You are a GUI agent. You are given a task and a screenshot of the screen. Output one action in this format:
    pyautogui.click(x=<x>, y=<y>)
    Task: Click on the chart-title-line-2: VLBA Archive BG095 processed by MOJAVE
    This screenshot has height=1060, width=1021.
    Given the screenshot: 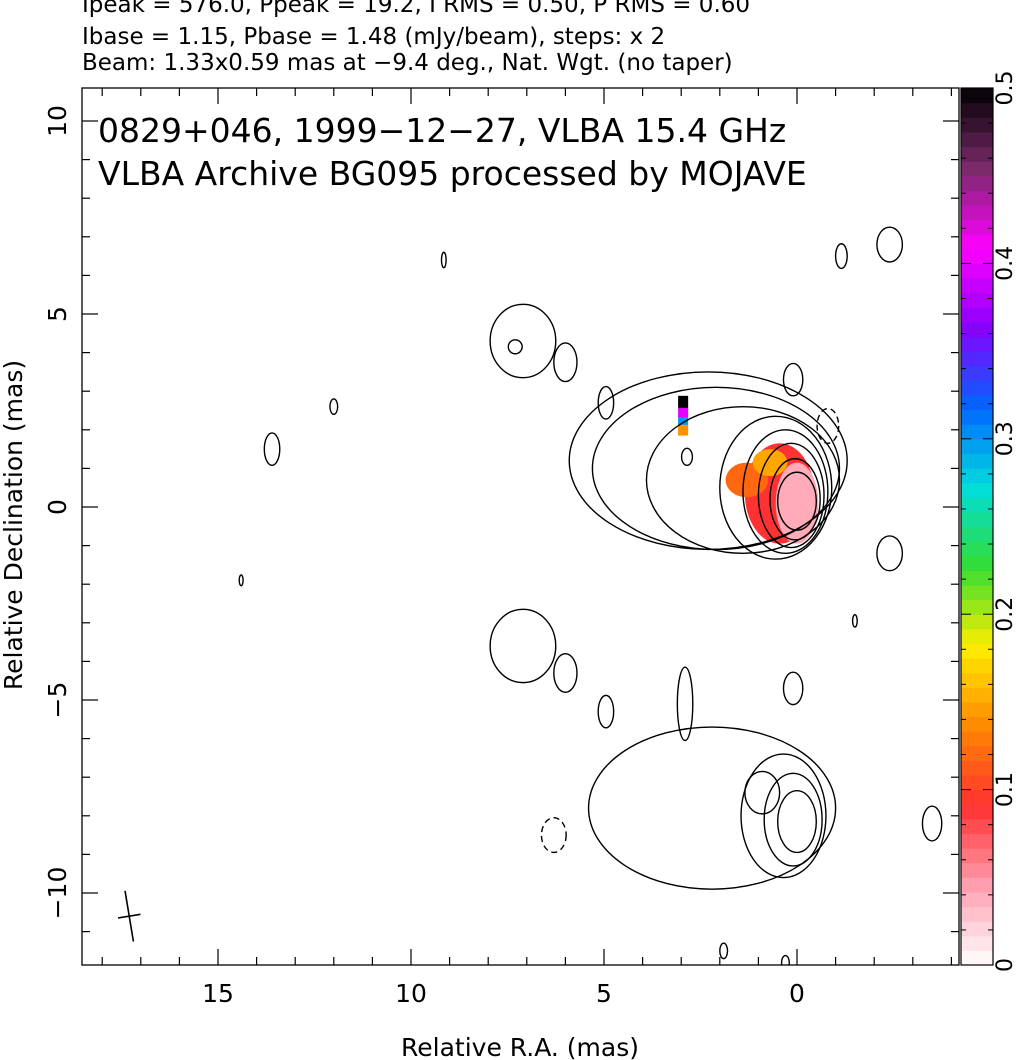 What is the action you would take?
    pyautogui.click(x=452, y=173)
    